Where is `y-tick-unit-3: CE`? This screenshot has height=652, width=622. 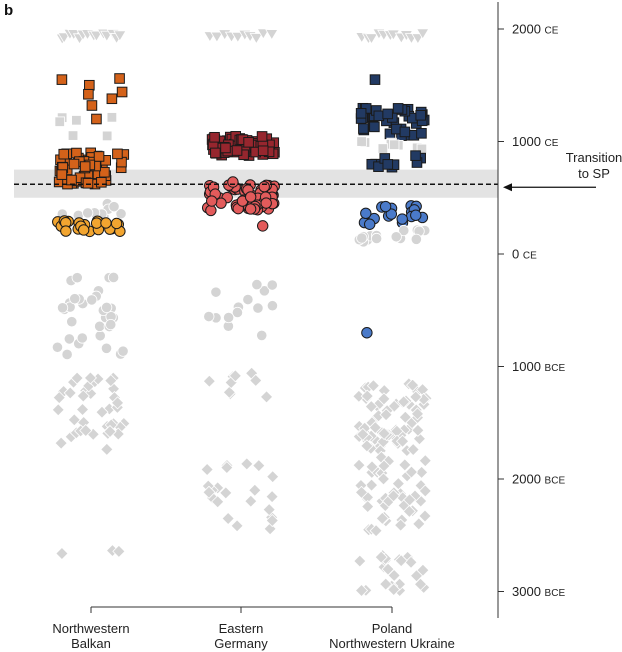
y-tick-unit-3: CE is located at coordinates (530, 256).